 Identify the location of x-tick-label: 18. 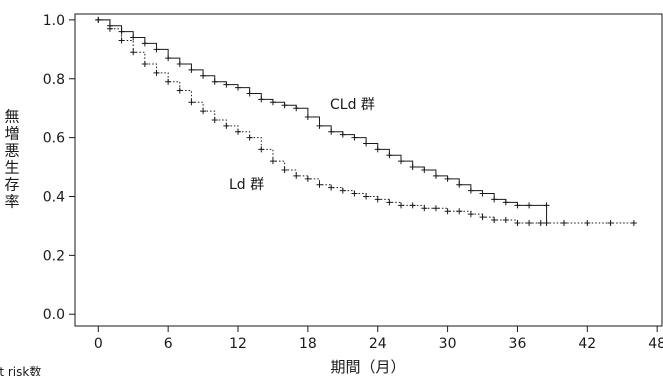
(308, 344).